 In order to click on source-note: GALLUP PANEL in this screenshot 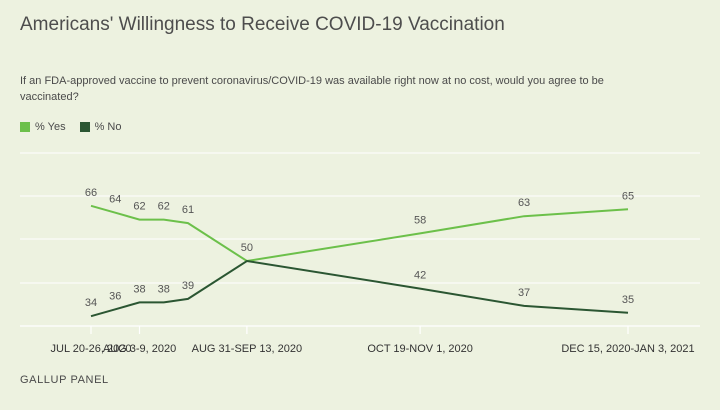, I will do `click(64, 380)`.